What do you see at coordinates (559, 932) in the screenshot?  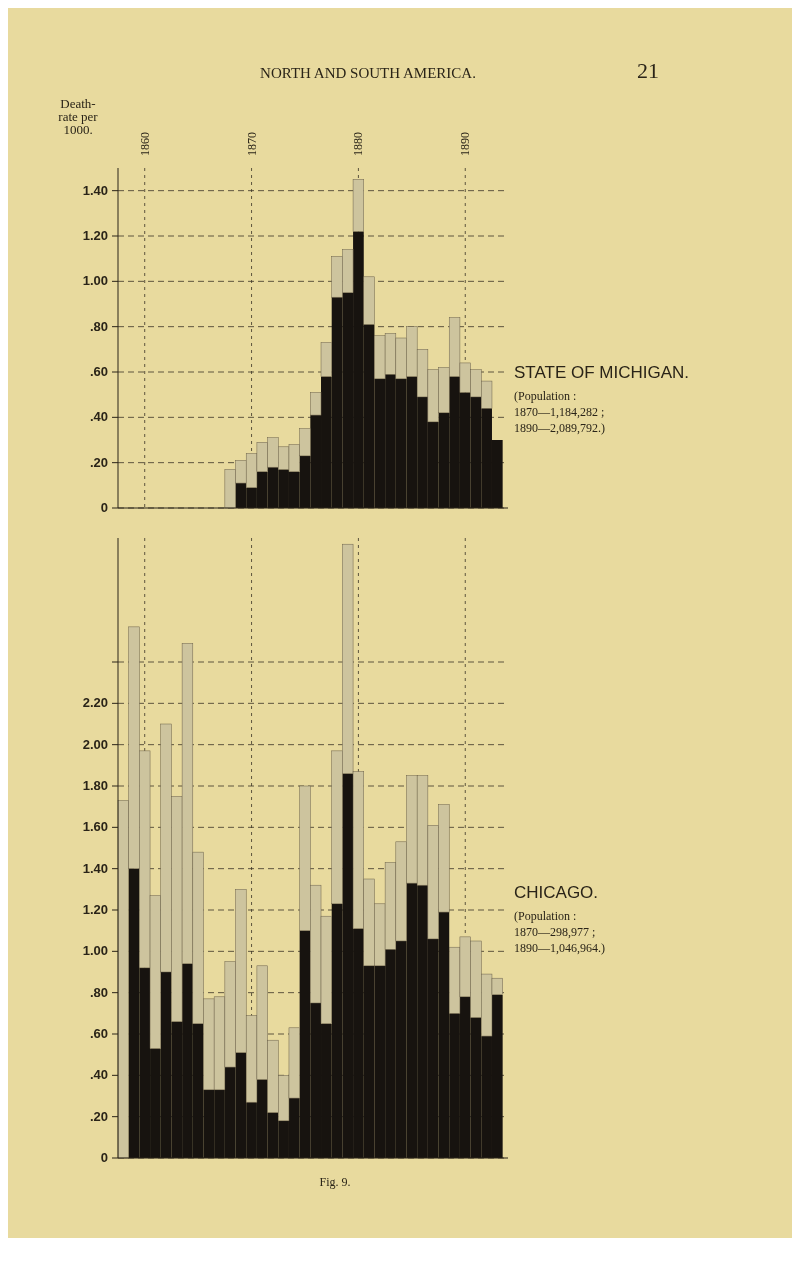 I see `text: (Population : 1870—298,977 ; 1890—1,046,964.)` at bounding box center [559, 932].